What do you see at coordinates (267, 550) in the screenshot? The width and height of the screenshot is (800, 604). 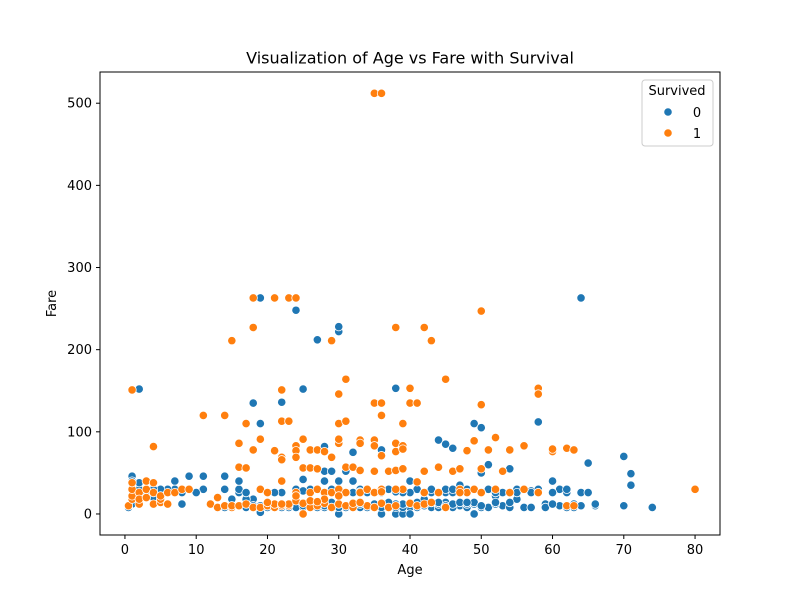 I see `x-tick-label: 20` at bounding box center [267, 550].